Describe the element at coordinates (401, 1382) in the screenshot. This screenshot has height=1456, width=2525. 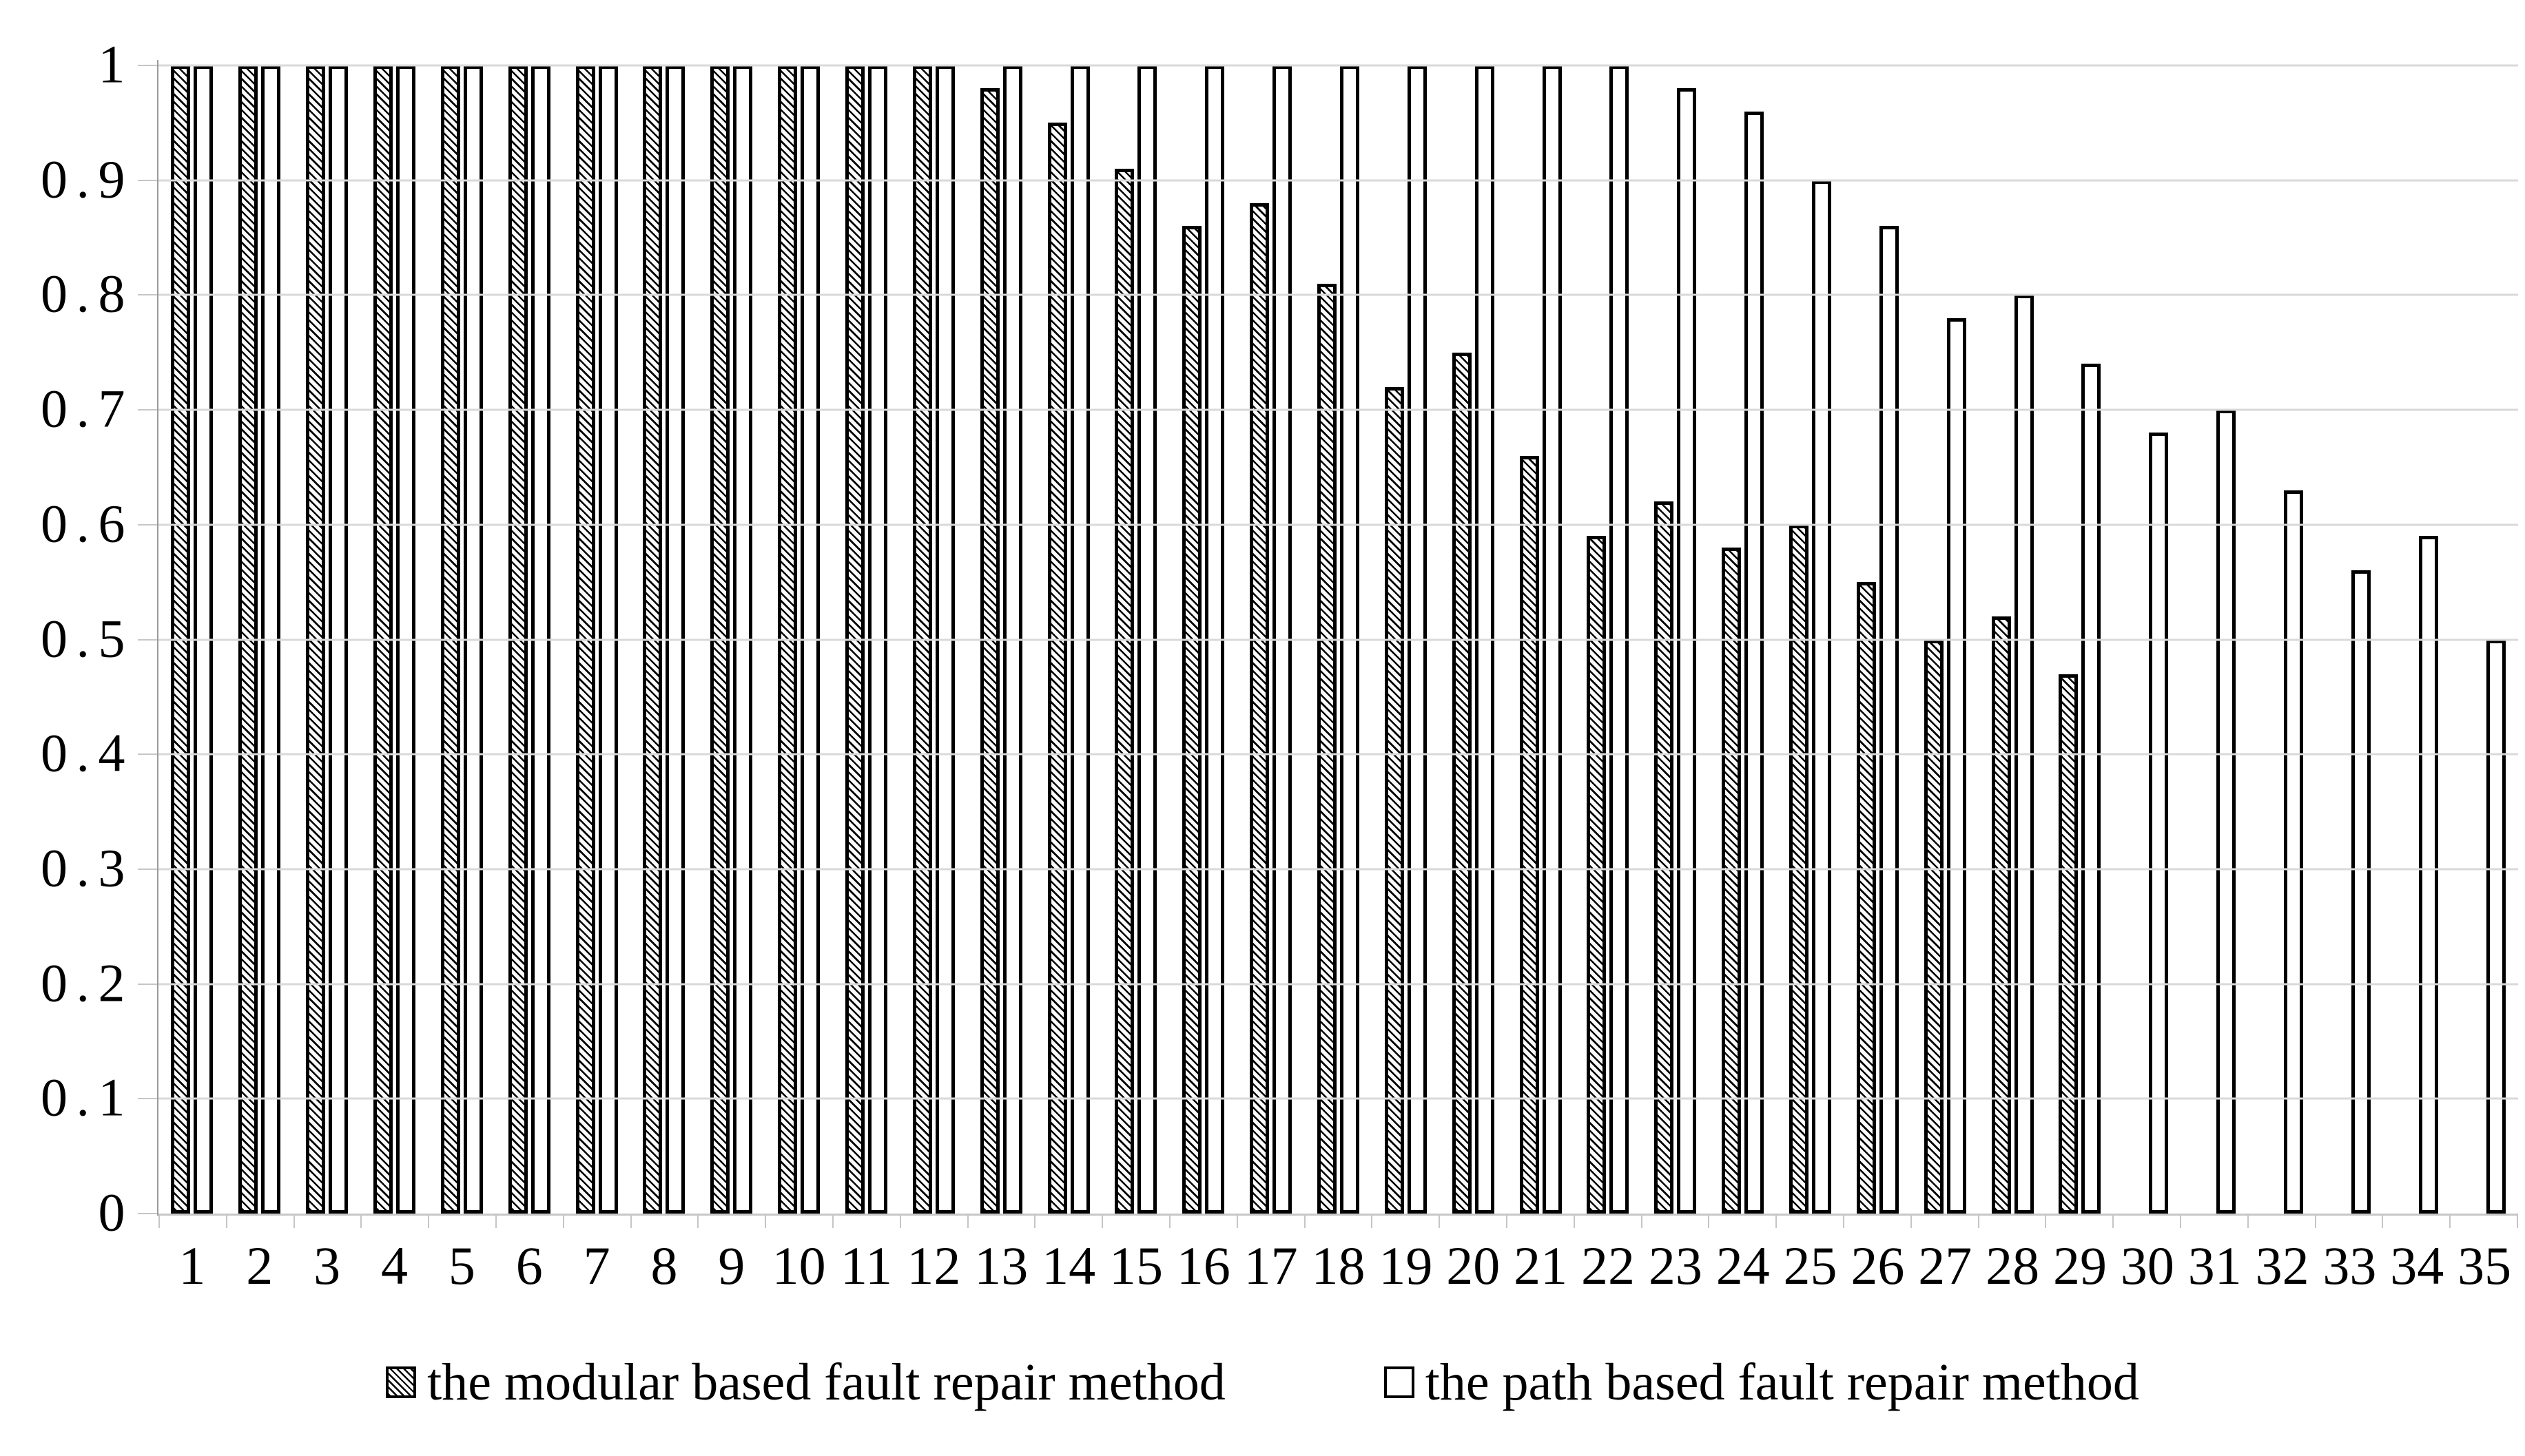
I see `modular-series-swatch-icon` at that location.